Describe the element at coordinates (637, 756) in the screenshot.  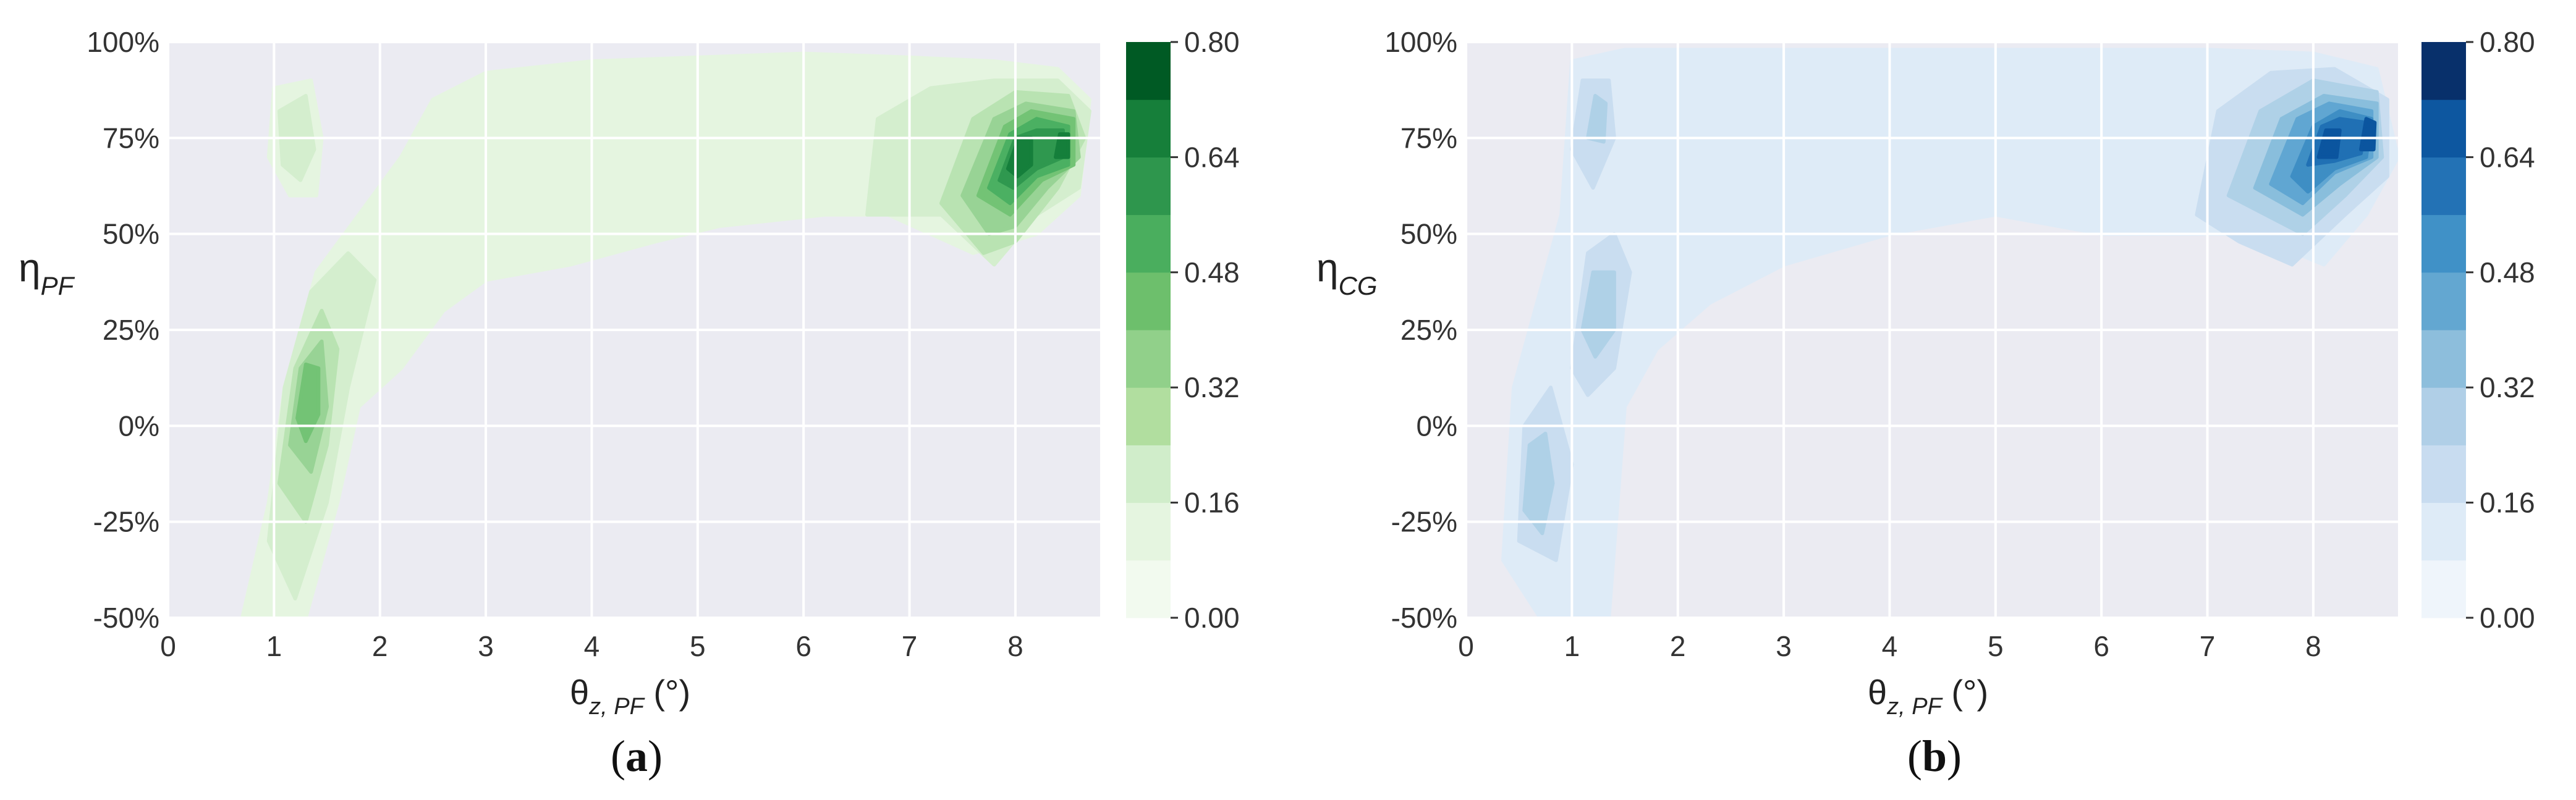
I see `panel-caption: (a)` at that location.